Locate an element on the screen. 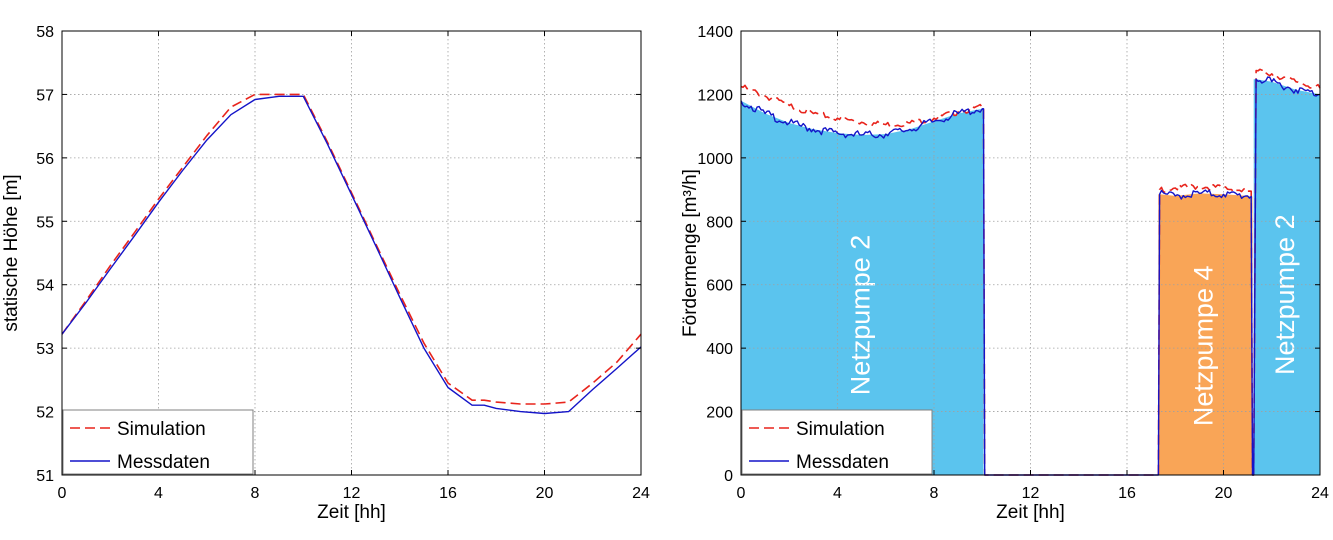 Image resolution: width=1333 pixels, height=540 pixels. y-tick-label: 58 is located at coordinates (45, 32).